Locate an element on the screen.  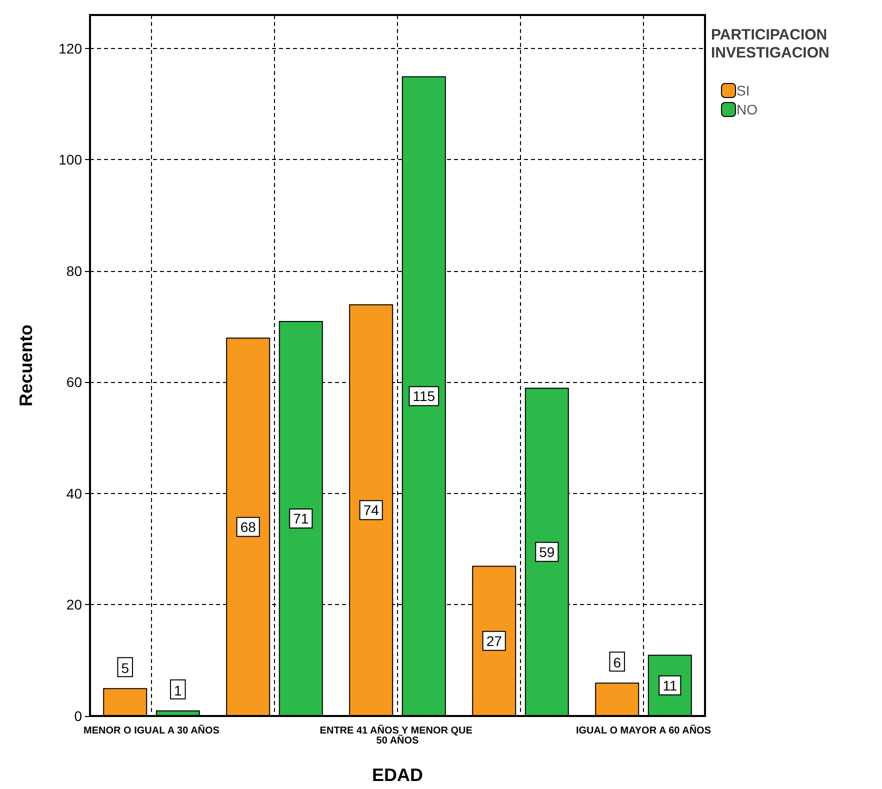
data-label: 6 is located at coordinates (617, 662).